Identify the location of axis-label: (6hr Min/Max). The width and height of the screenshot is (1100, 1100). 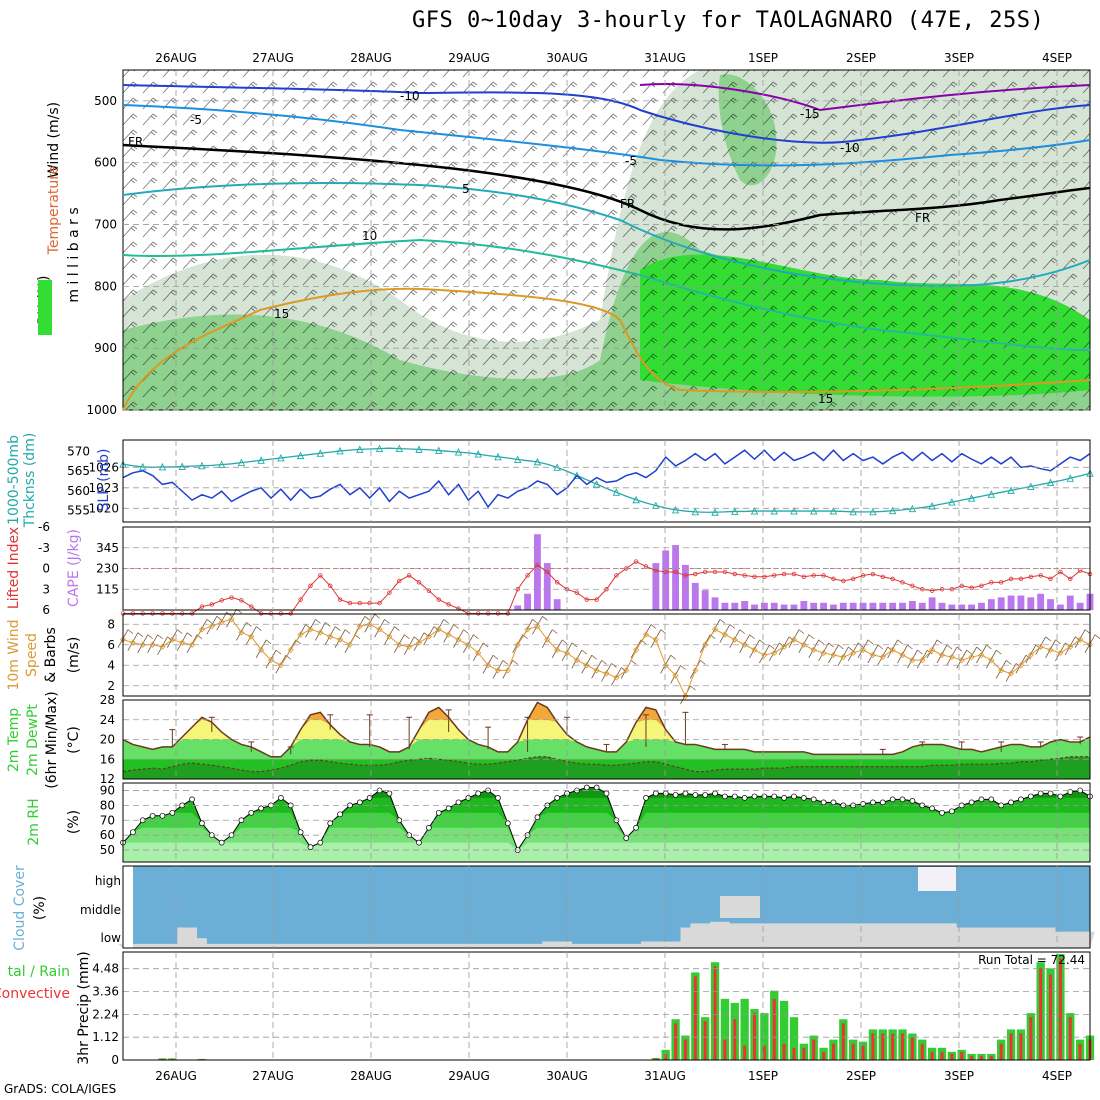
(52, 739).